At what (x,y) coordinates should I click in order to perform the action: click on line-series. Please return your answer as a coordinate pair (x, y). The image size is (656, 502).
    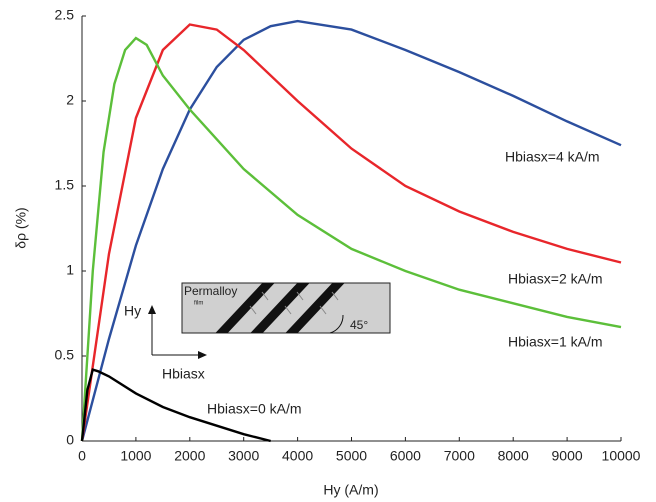
    Looking at the image, I should click on (175, 405).